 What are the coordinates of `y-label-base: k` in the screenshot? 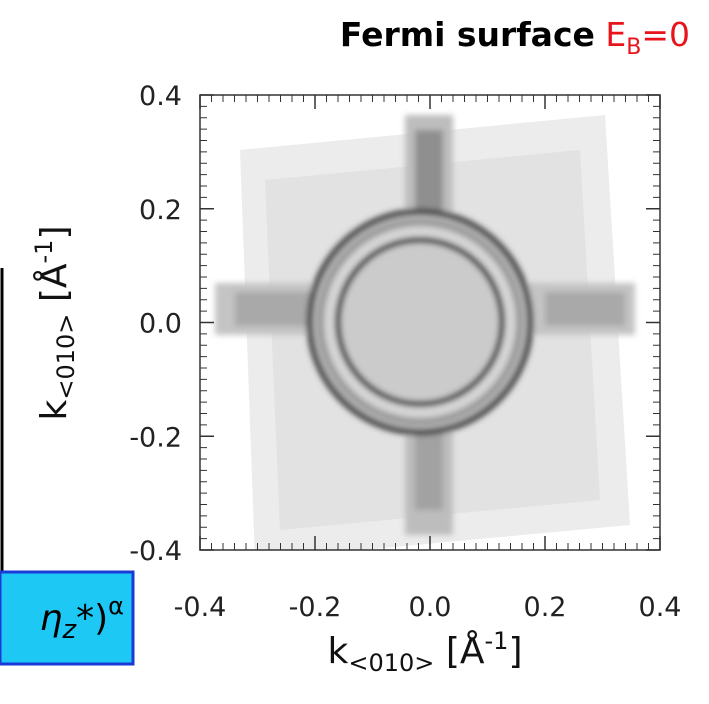 It's located at (54, 410).